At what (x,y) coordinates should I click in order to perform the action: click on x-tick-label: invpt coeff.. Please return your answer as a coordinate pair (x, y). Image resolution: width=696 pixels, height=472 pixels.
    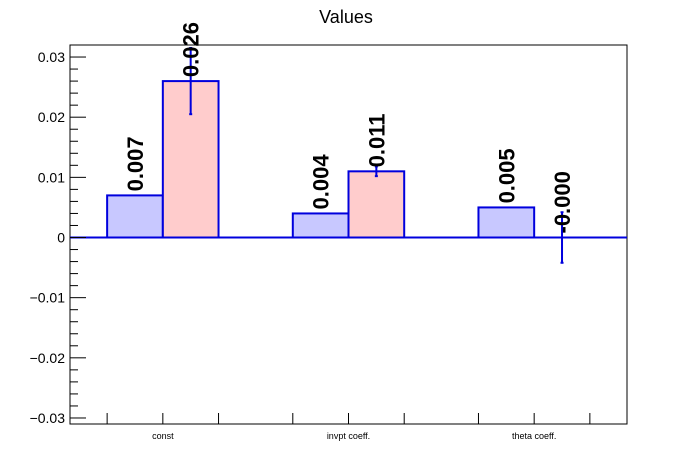
    Looking at the image, I should click on (348, 436).